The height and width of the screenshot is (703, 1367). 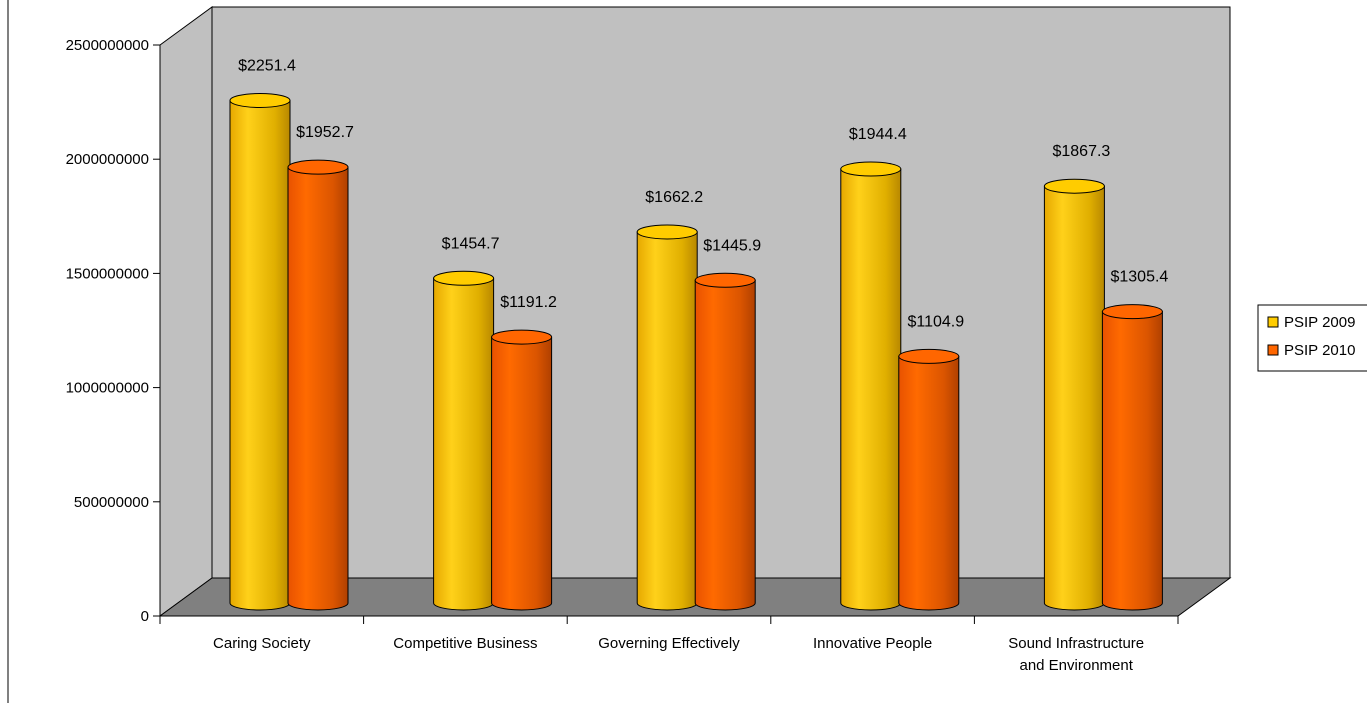 What do you see at coordinates (325, 132) in the screenshot?
I see `data-label: $1952.7` at bounding box center [325, 132].